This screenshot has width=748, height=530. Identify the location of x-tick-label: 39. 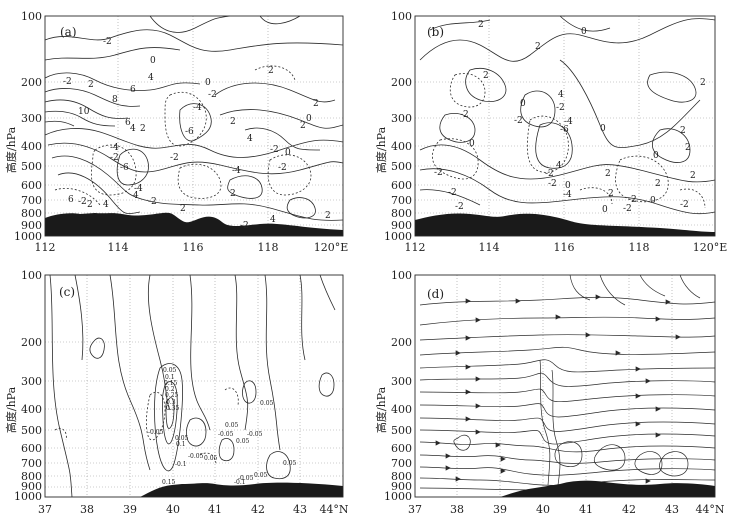
(500, 509).